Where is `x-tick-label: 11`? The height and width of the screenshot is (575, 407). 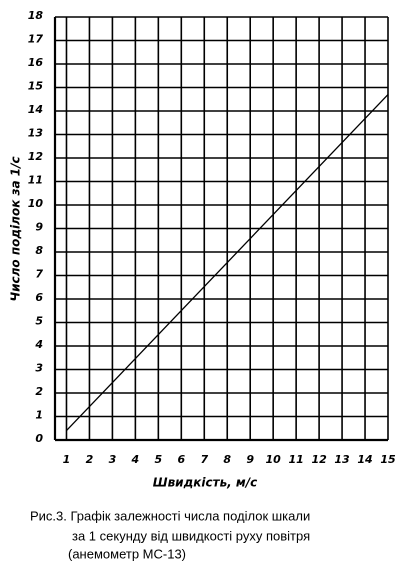
x-tick-label: 11 is located at coordinates (295, 459).